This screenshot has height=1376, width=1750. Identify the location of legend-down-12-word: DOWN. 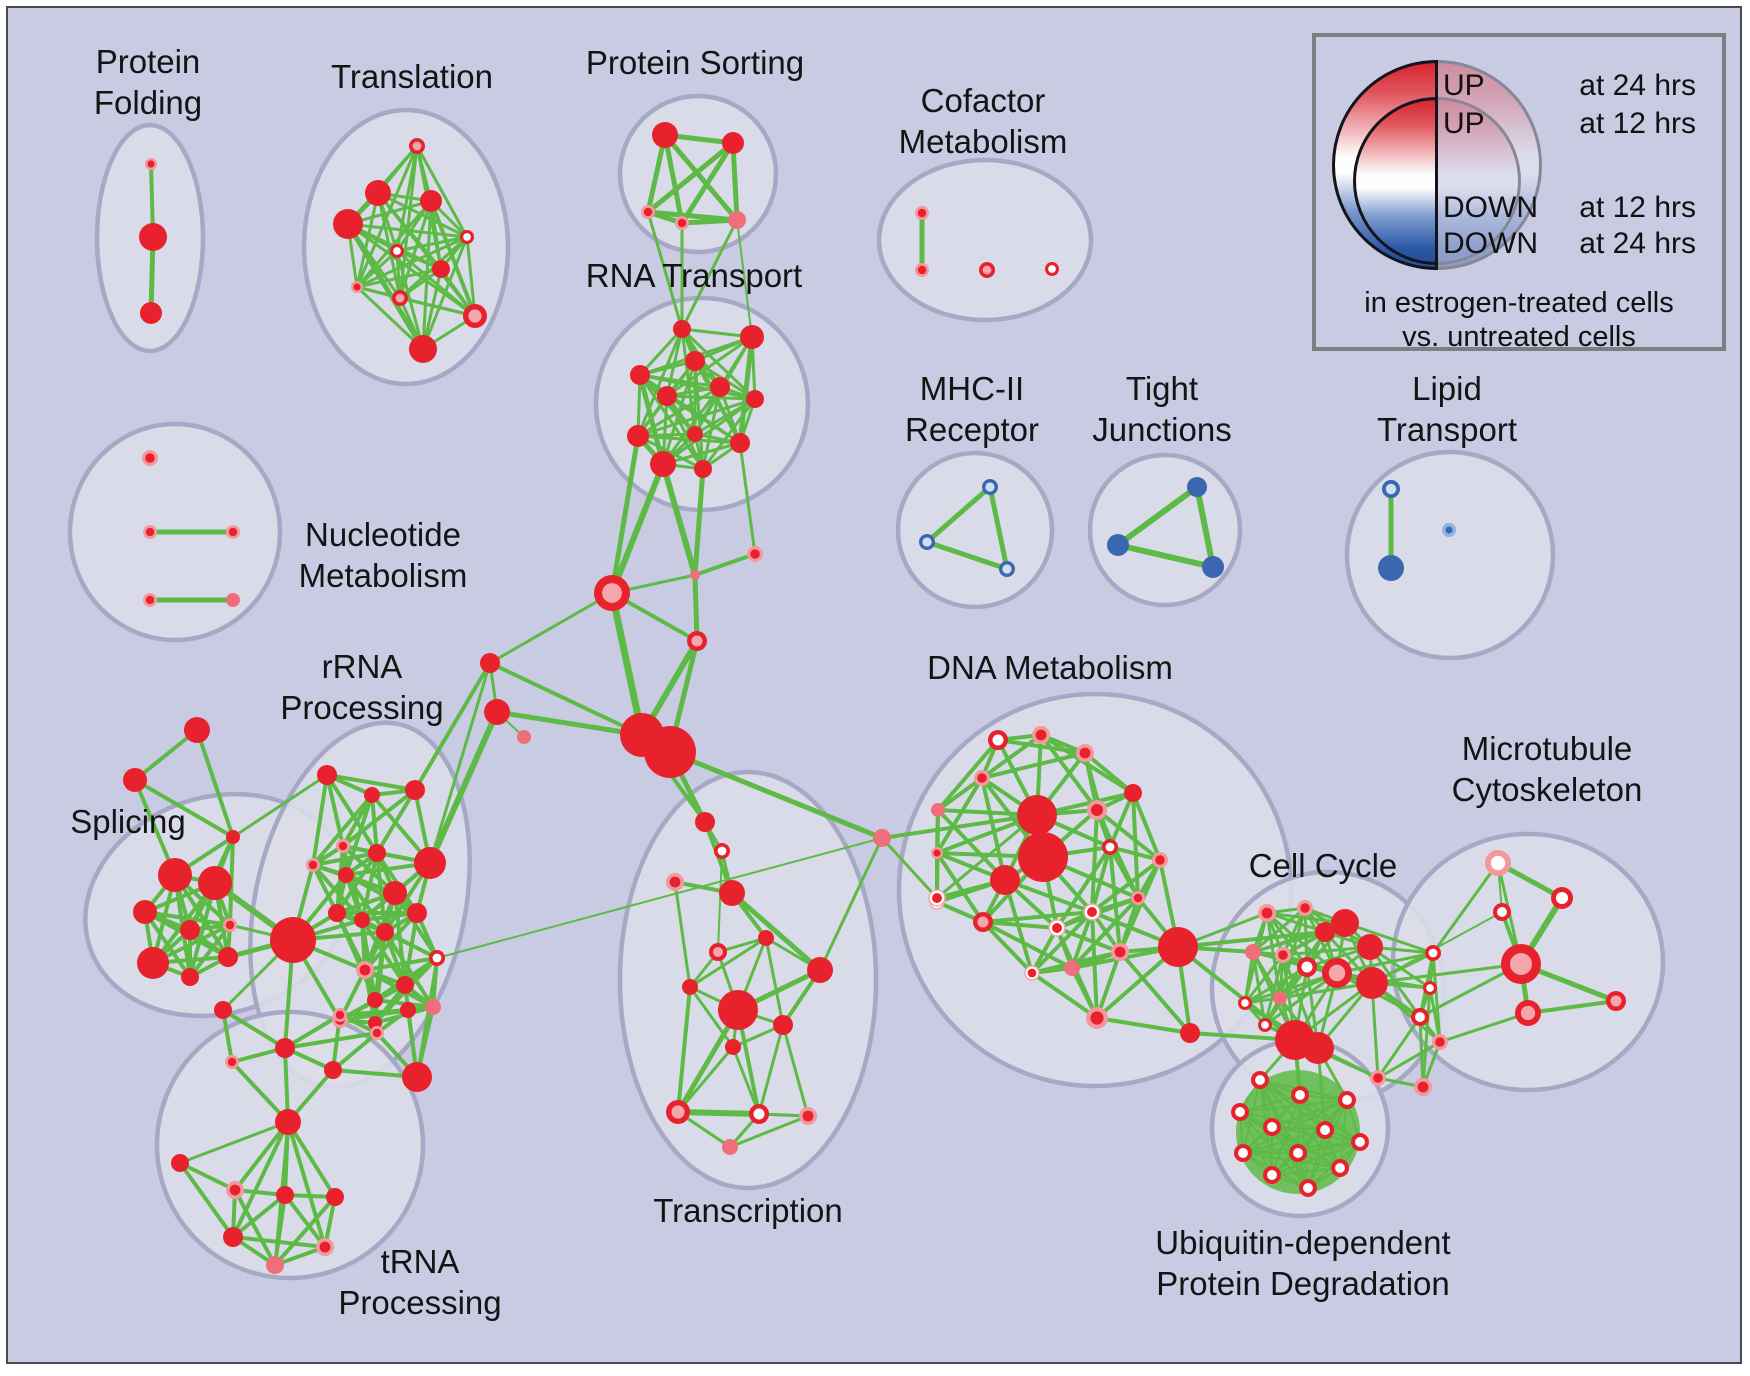
(1490, 207).